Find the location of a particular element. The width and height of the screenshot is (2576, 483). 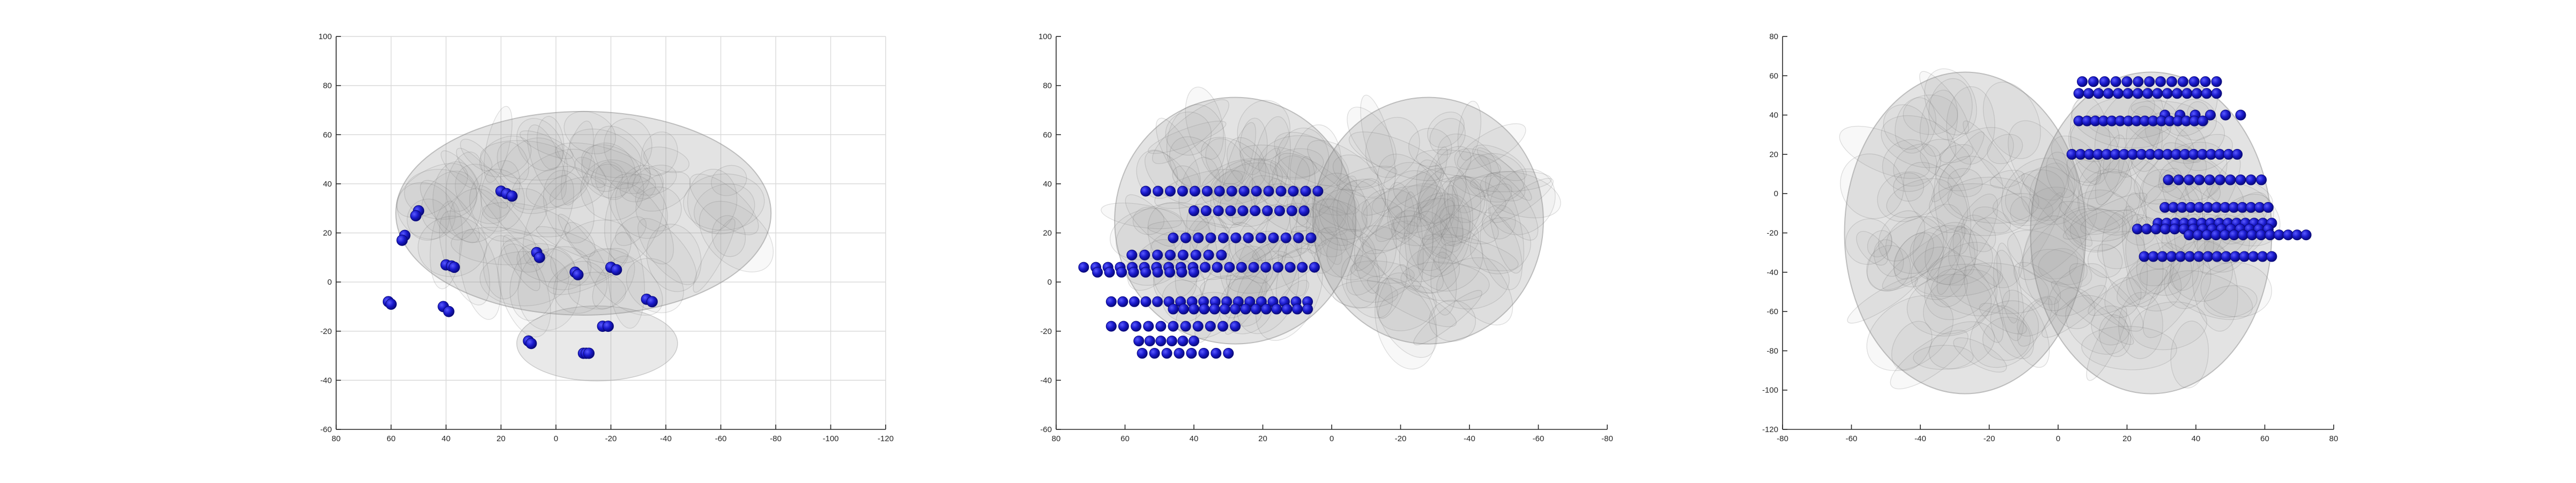

x-tick-label: 0 is located at coordinates (1332, 438).